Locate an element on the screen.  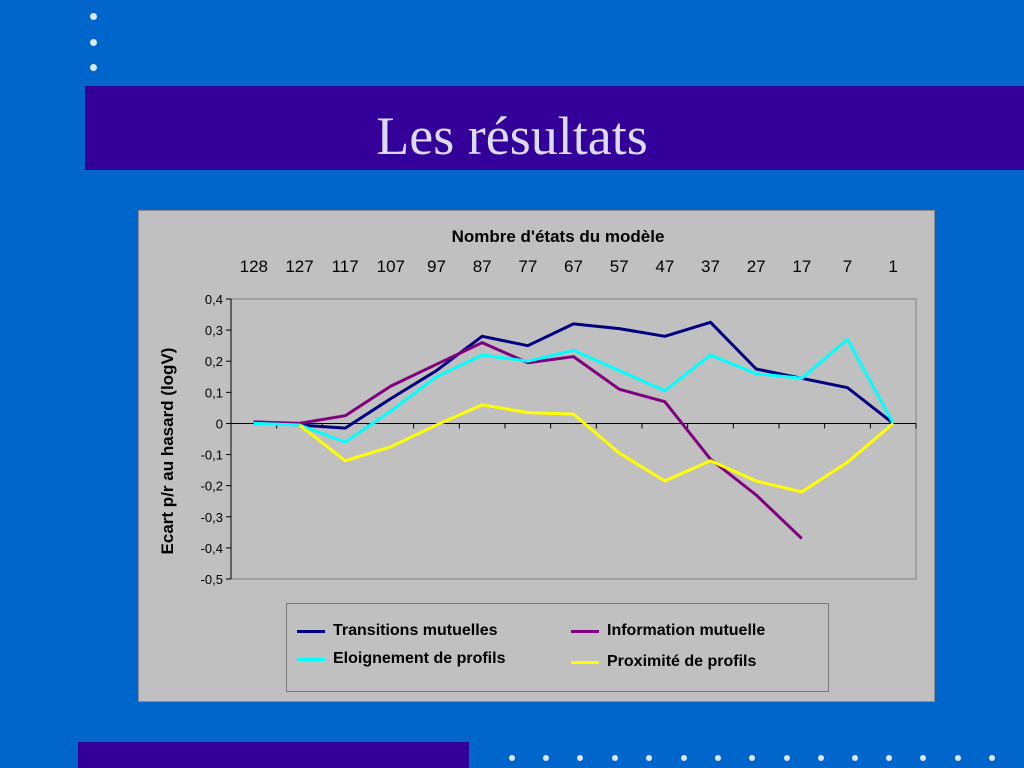
legend-item: Proximité de profils is located at coordinates (663, 662).